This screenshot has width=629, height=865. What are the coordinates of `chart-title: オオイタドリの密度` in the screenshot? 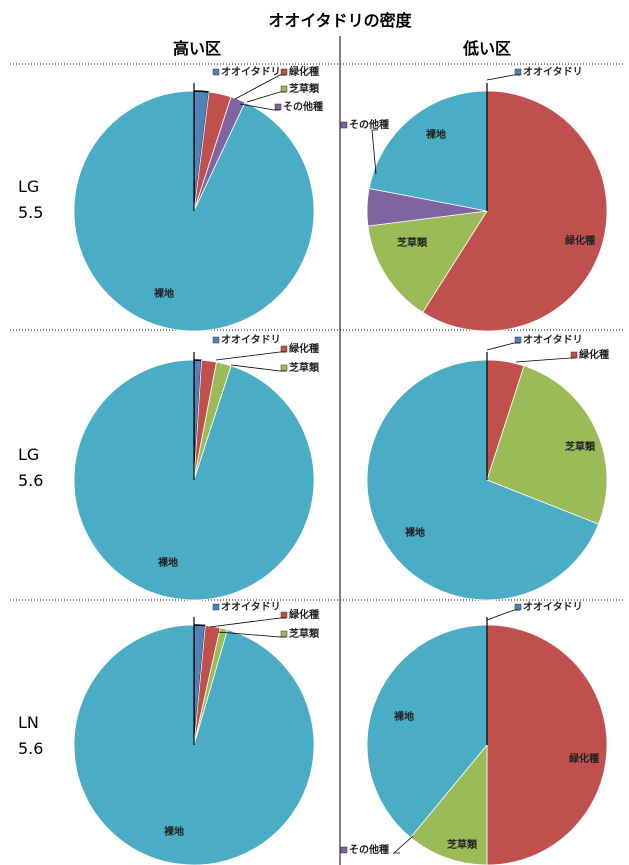 It's located at (340, 20).